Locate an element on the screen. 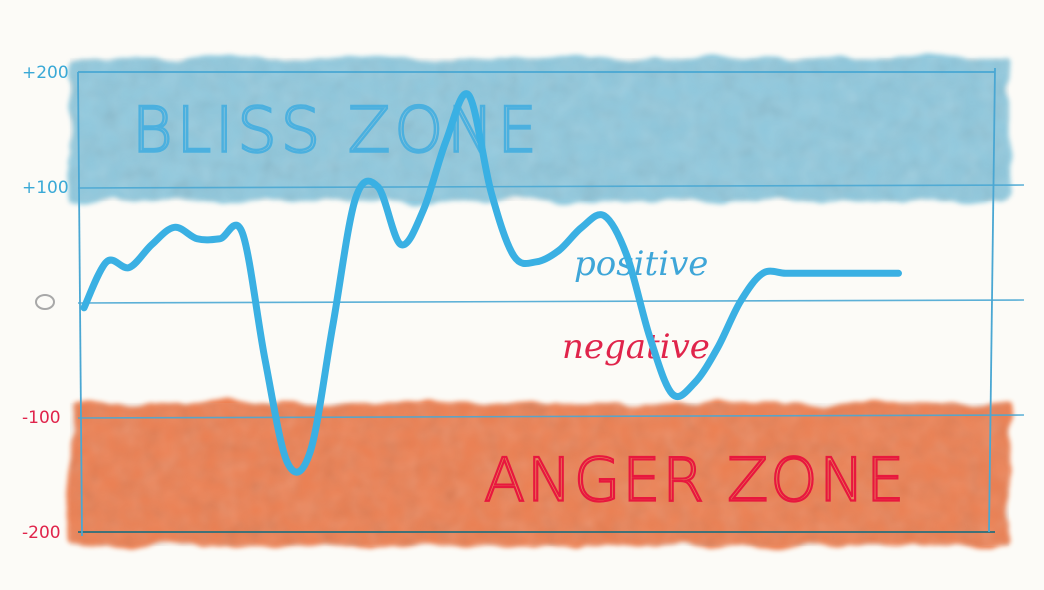 The height and width of the screenshot is (590, 1044). tick-label: +100 is located at coordinates (45, 188).